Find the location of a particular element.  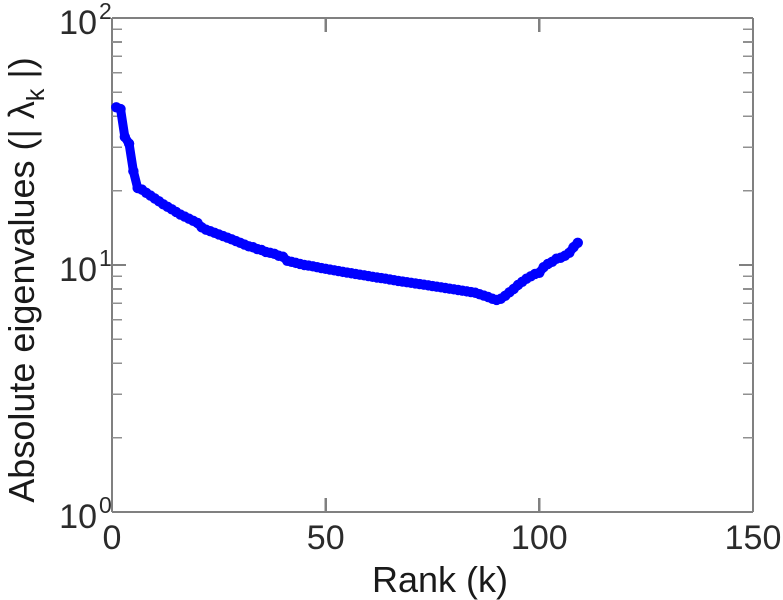

y-tick-label-1-mantissa: 10 is located at coordinates (78, 270).